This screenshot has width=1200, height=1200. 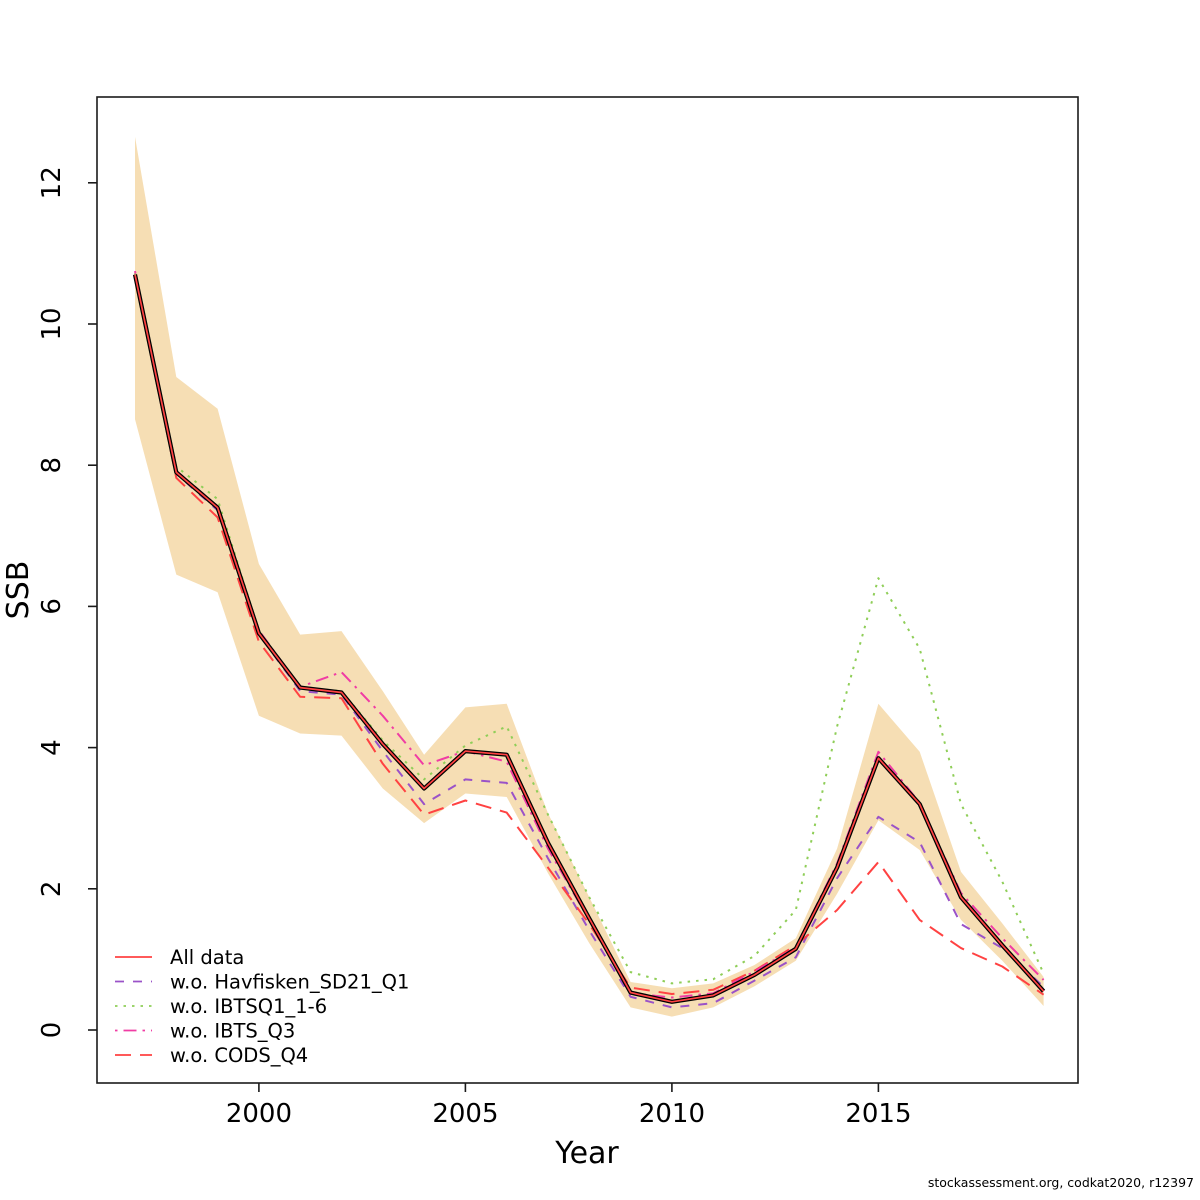 I want to click on y-tick-label: 2, so click(x=52, y=889).